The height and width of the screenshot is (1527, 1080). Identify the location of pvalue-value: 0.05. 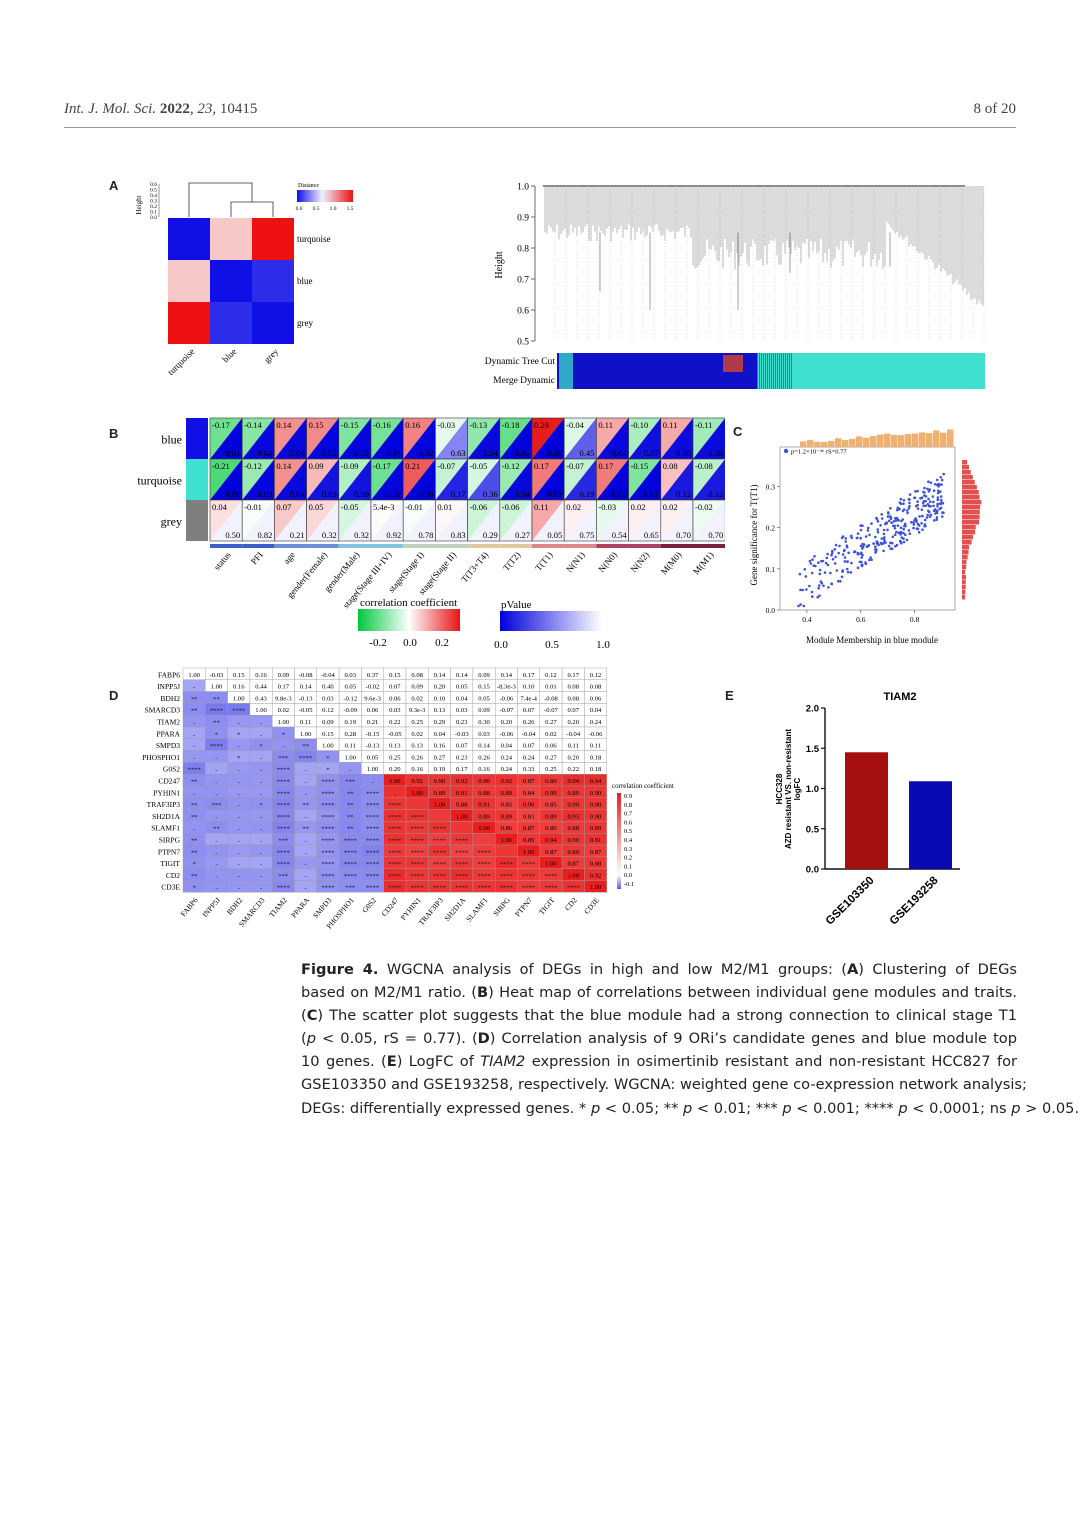
(715, 453).